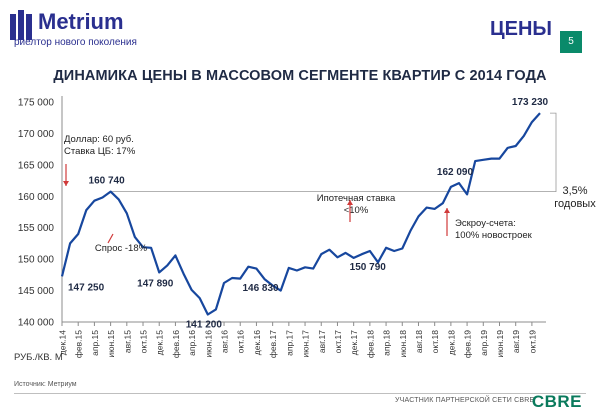 The width and height of the screenshot is (600, 415). What do you see at coordinates (81, 21) in the screenshot?
I see `logo-text: Metrium` at bounding box center [81, 21].